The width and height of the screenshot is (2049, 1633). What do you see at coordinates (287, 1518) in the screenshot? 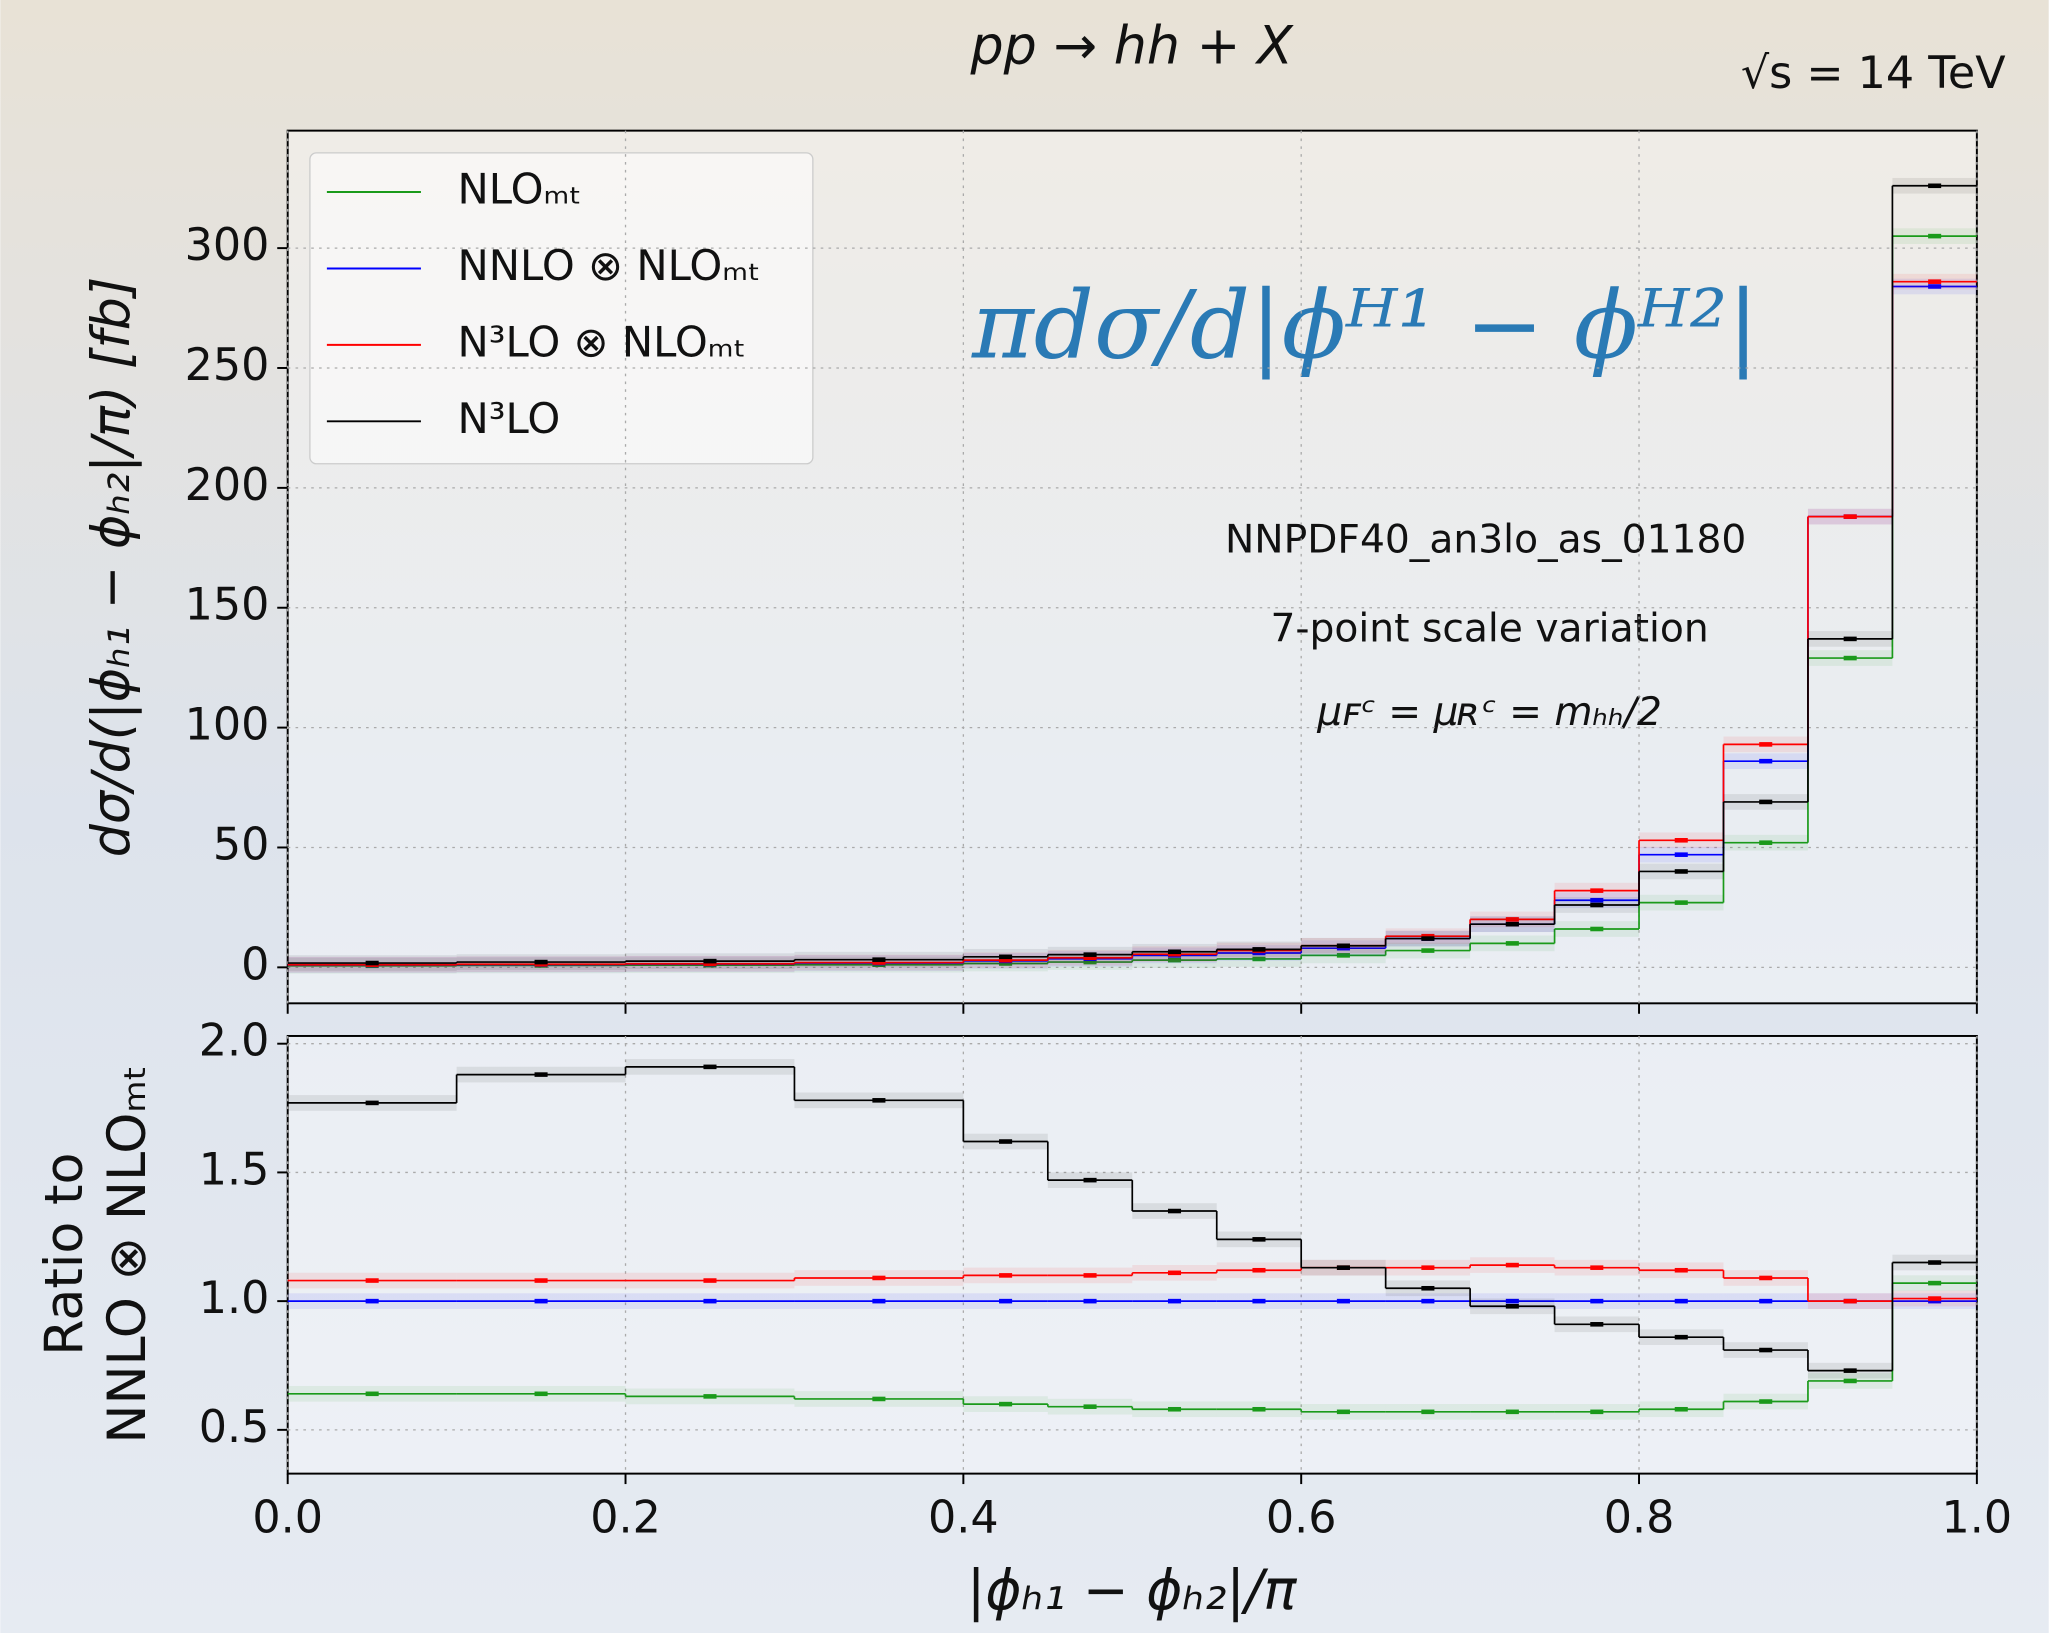
I see `x-tick-label: 0.0` at bounding box center [287, 1518].